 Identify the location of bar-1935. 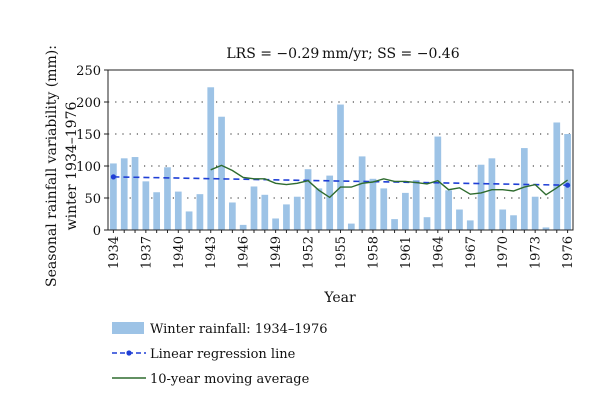
(124, 194).